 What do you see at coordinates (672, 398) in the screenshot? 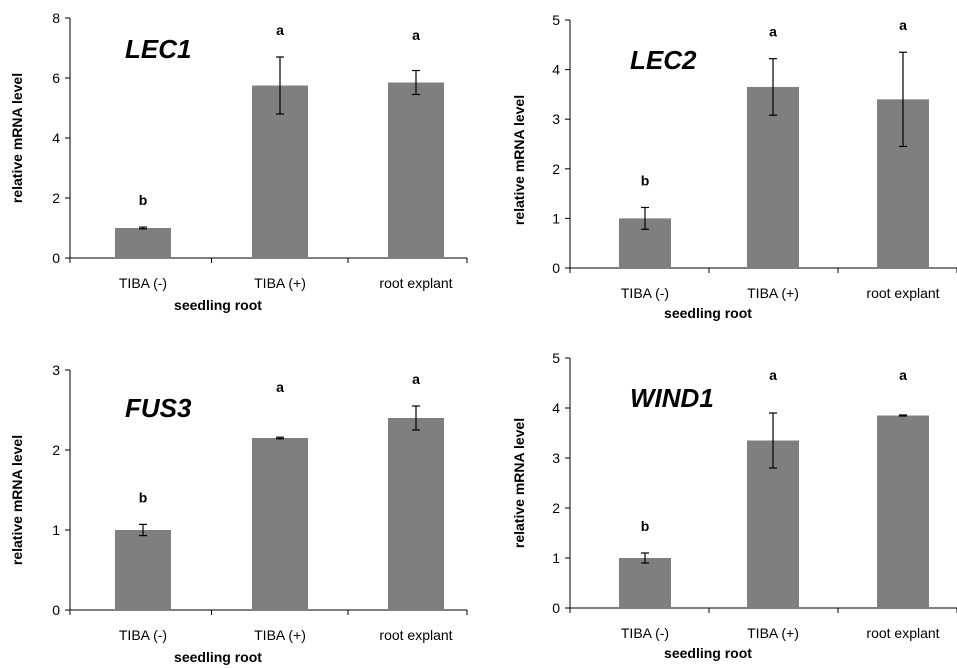
I see `chart-title: WIND1` at bounding box center [672, 398].